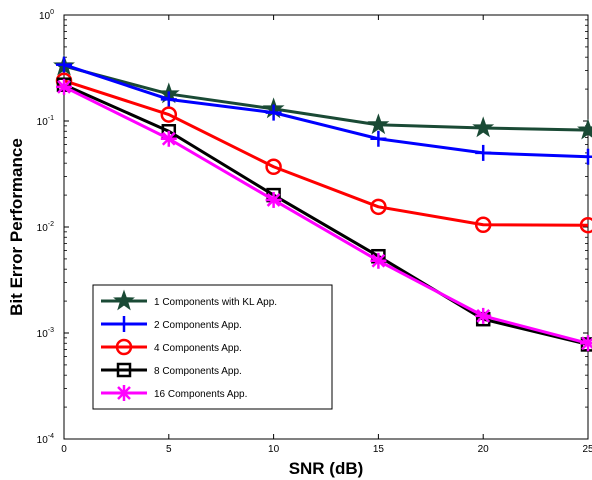 This screenshot has height=480, width=592. I want to click on legend-label: 2 Components App., so click(198, 325).